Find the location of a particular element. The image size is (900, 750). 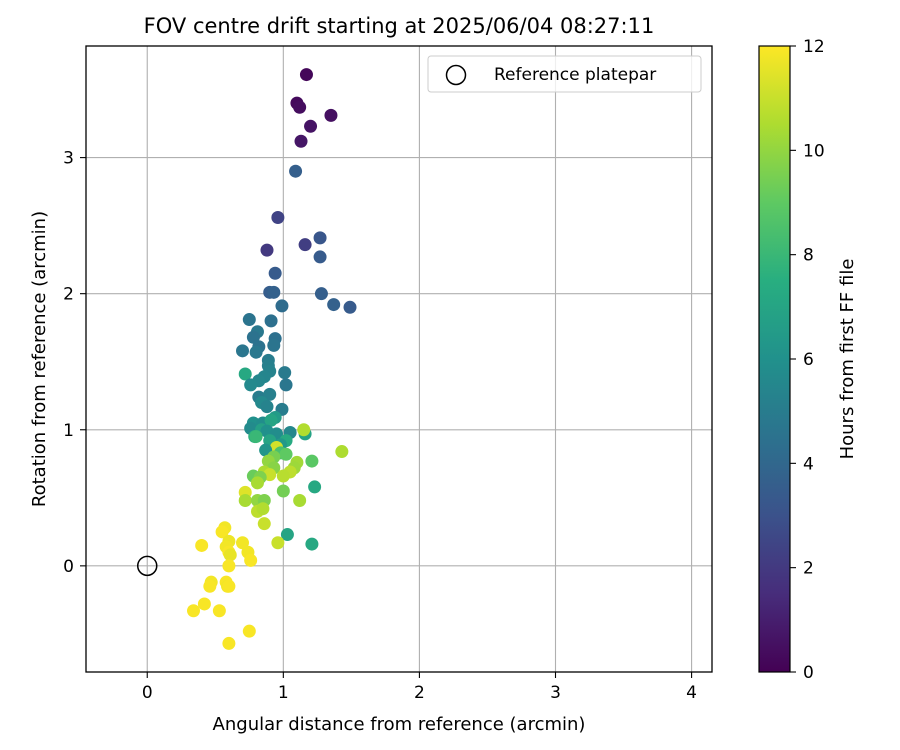

y-ticks: 0 1 2 3 is located at coordinates (74, 363).